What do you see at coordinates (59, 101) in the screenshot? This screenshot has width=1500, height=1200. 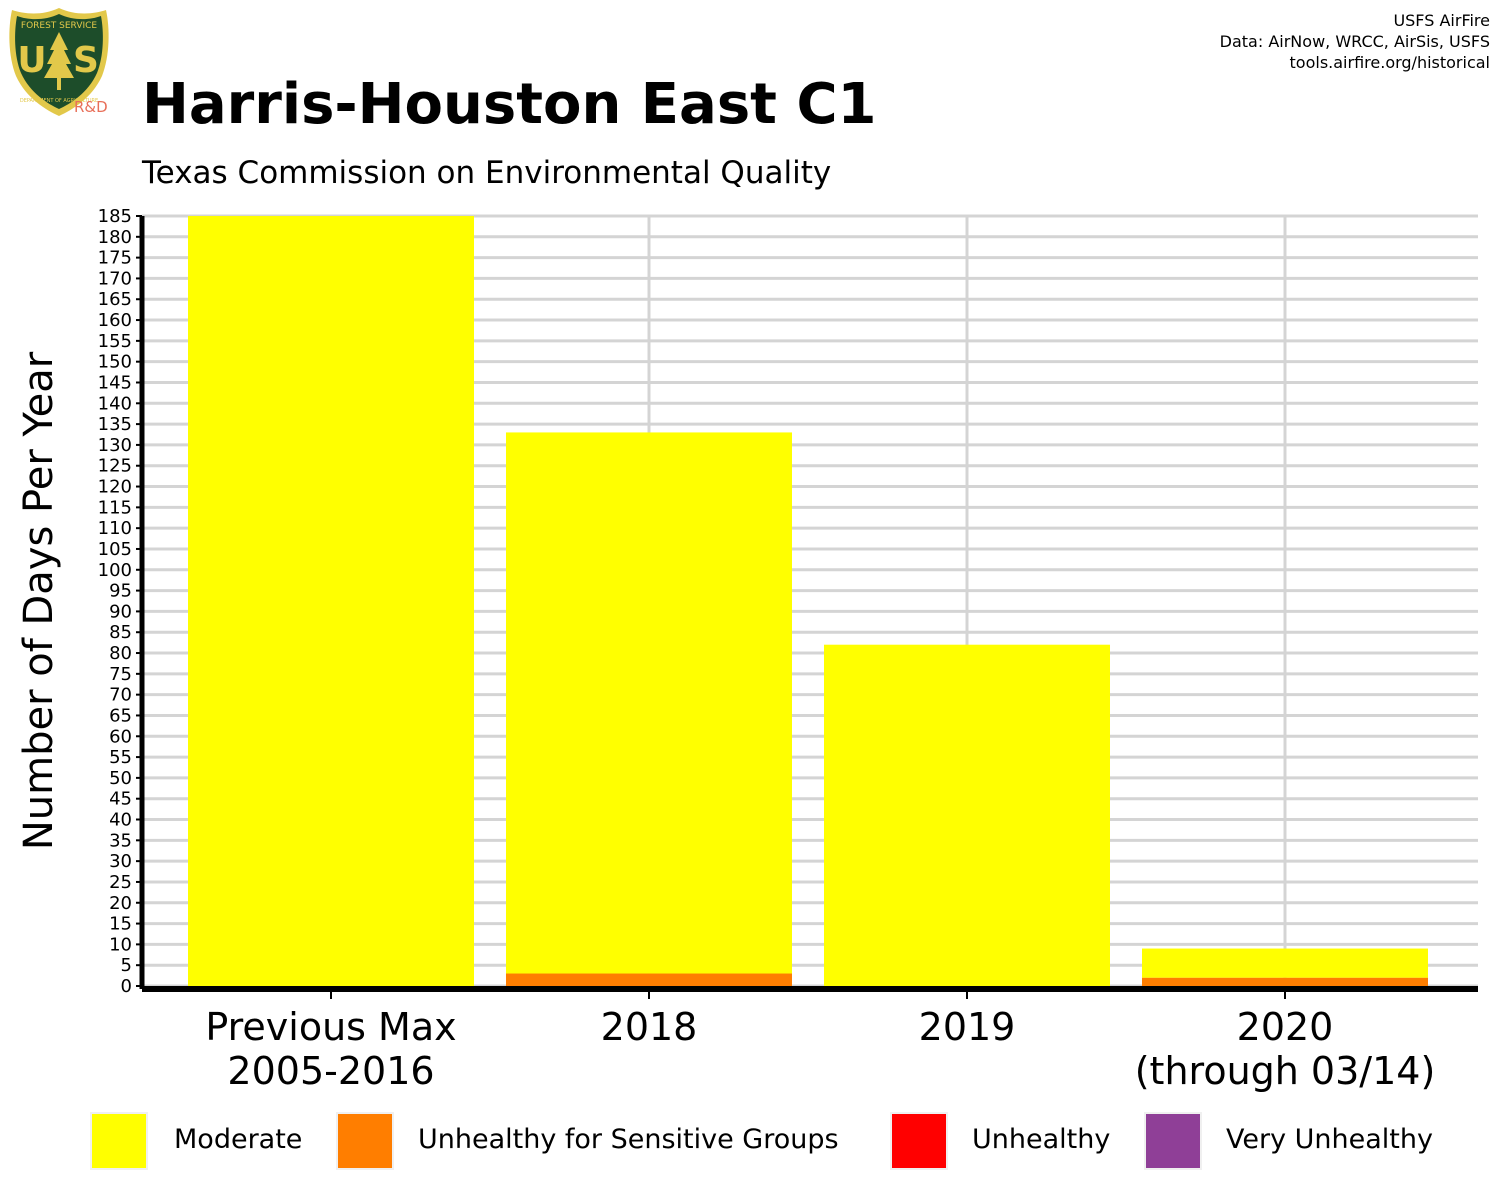 I see `logo-bottom-text: DEPARTMENT OF AGRICULTURE` at bounding box center [59, 101].